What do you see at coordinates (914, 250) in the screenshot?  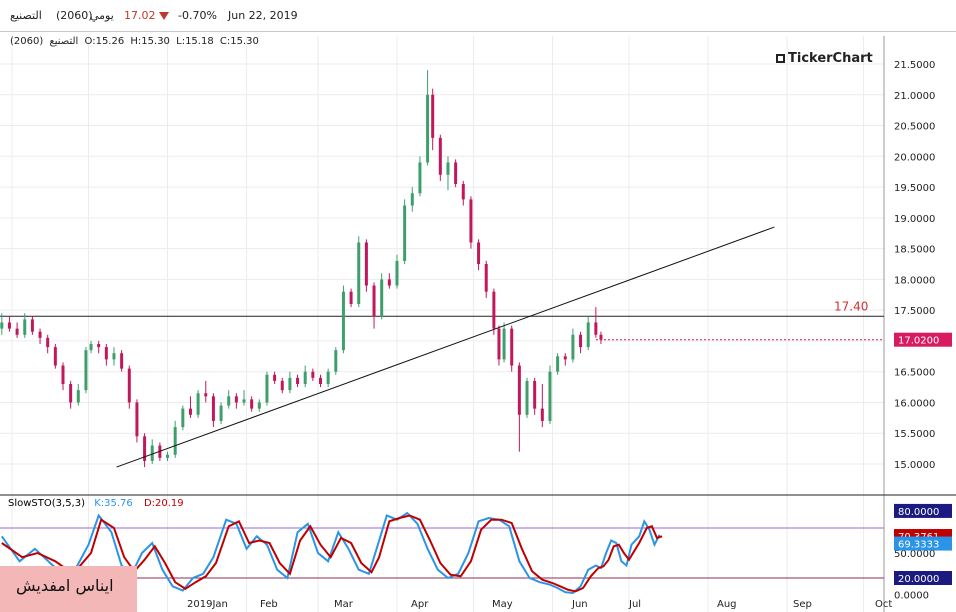 I see `y-tick-label: 18.5000` at bounding box center [914, 250].